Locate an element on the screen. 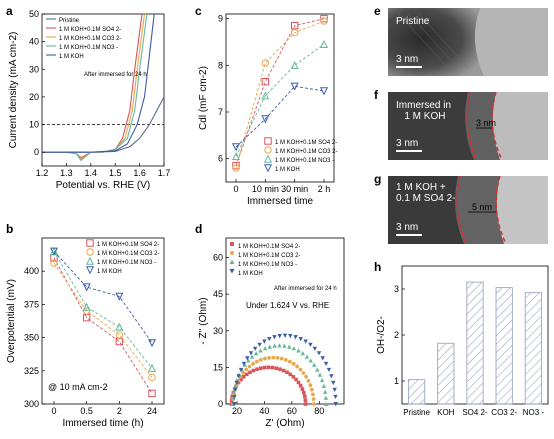 The image size is (554, 439). x-tick-label: CO3 2- is located at coordinates (504, 412).